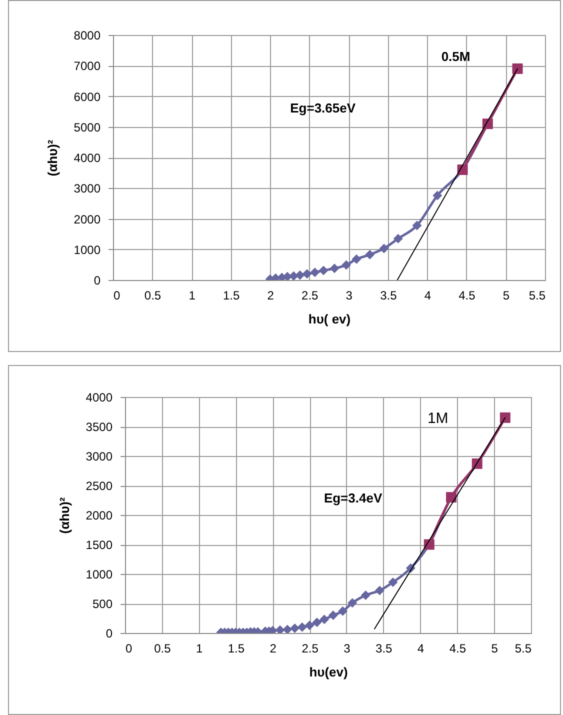 The image size is (563, 715). Describe the element at coordinates (87, 35) in the screenshot. I see `y-tick-label: 8000` at that location.